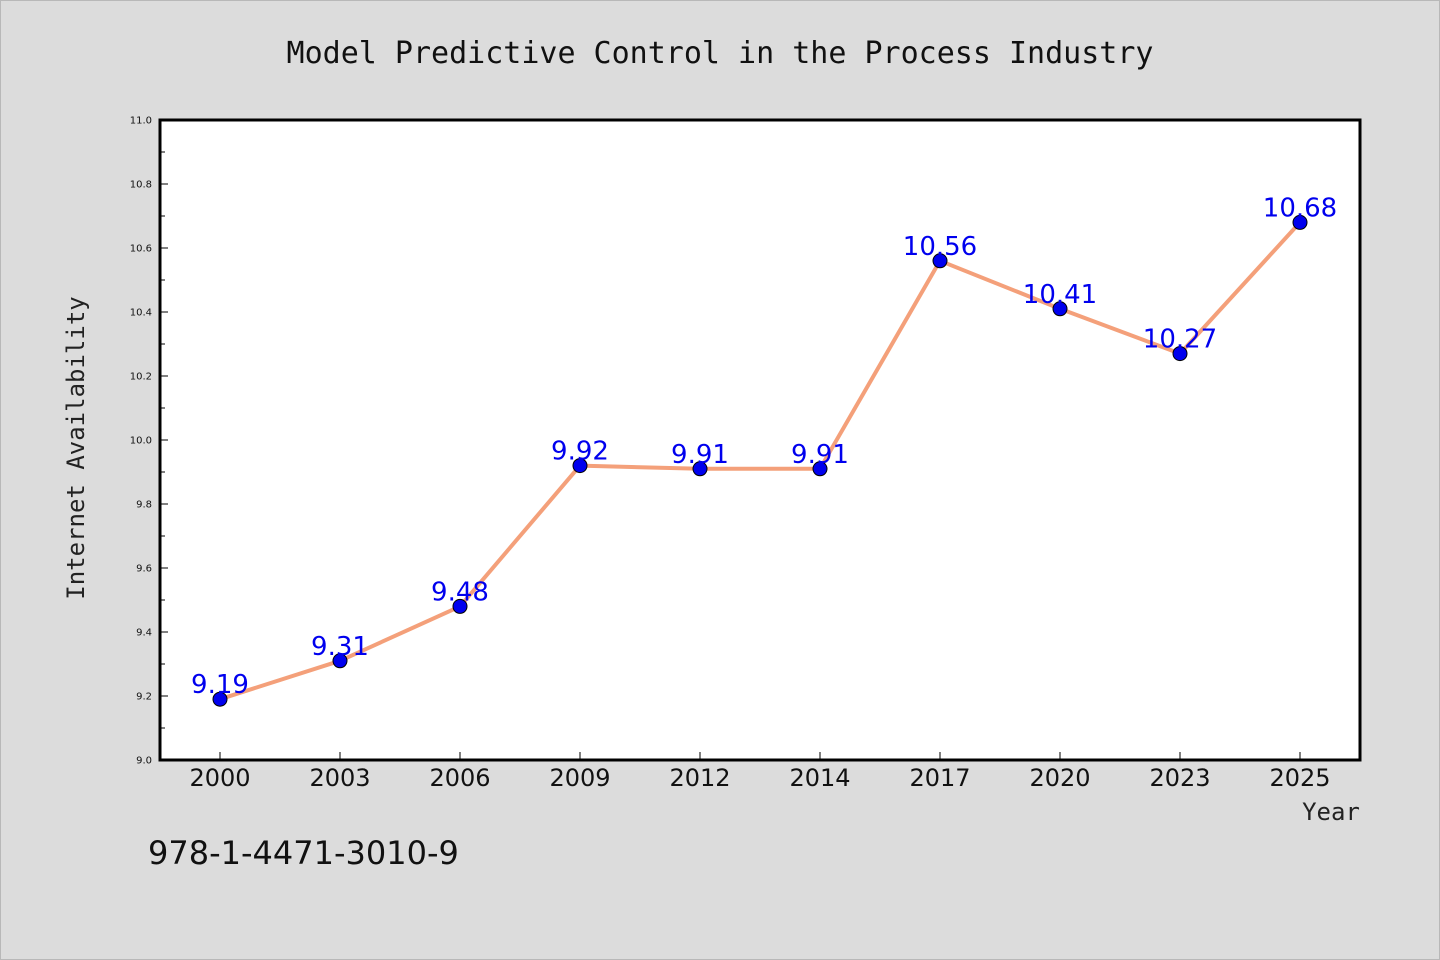 The image size is (1440, 960). I want to click on x-tick-label: 2014, so click(819, 778).